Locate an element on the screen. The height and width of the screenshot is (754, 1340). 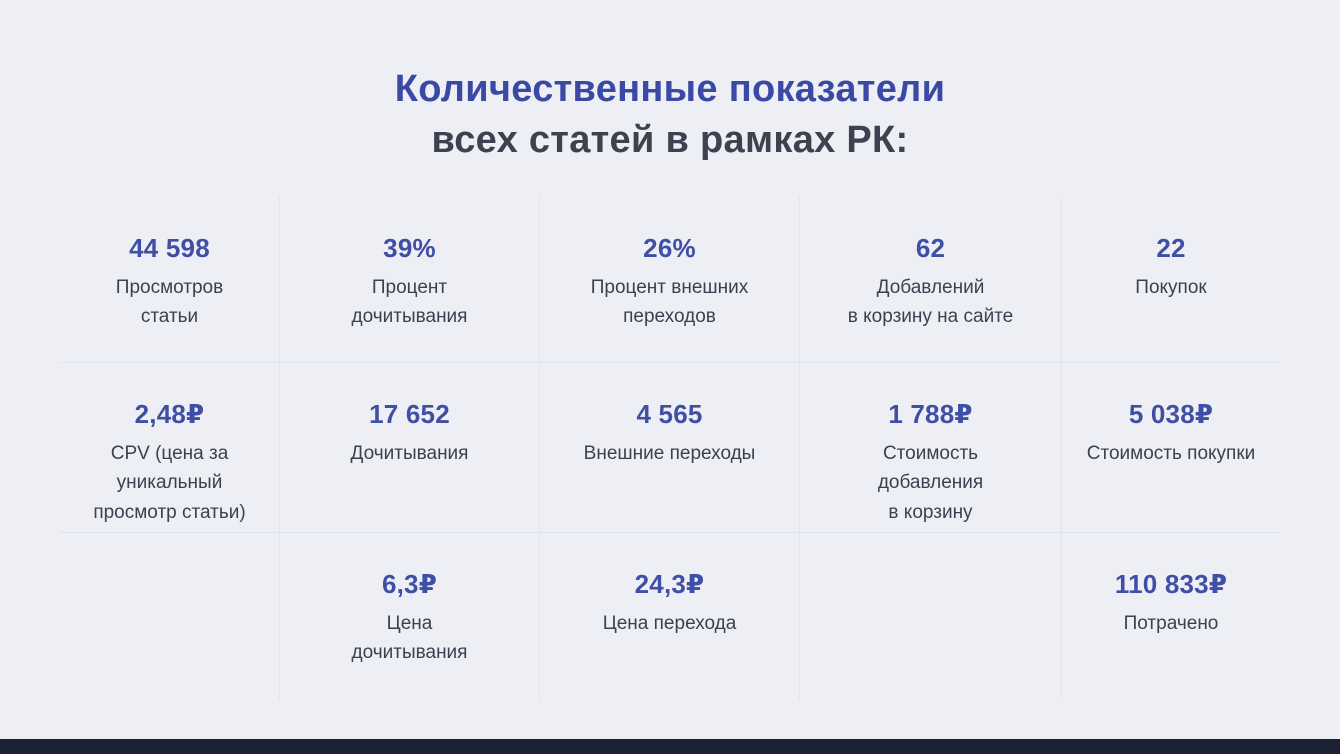
metric-cell-read-through-percent: 39% Процент дочитывания is located at coordinates (410, 280).